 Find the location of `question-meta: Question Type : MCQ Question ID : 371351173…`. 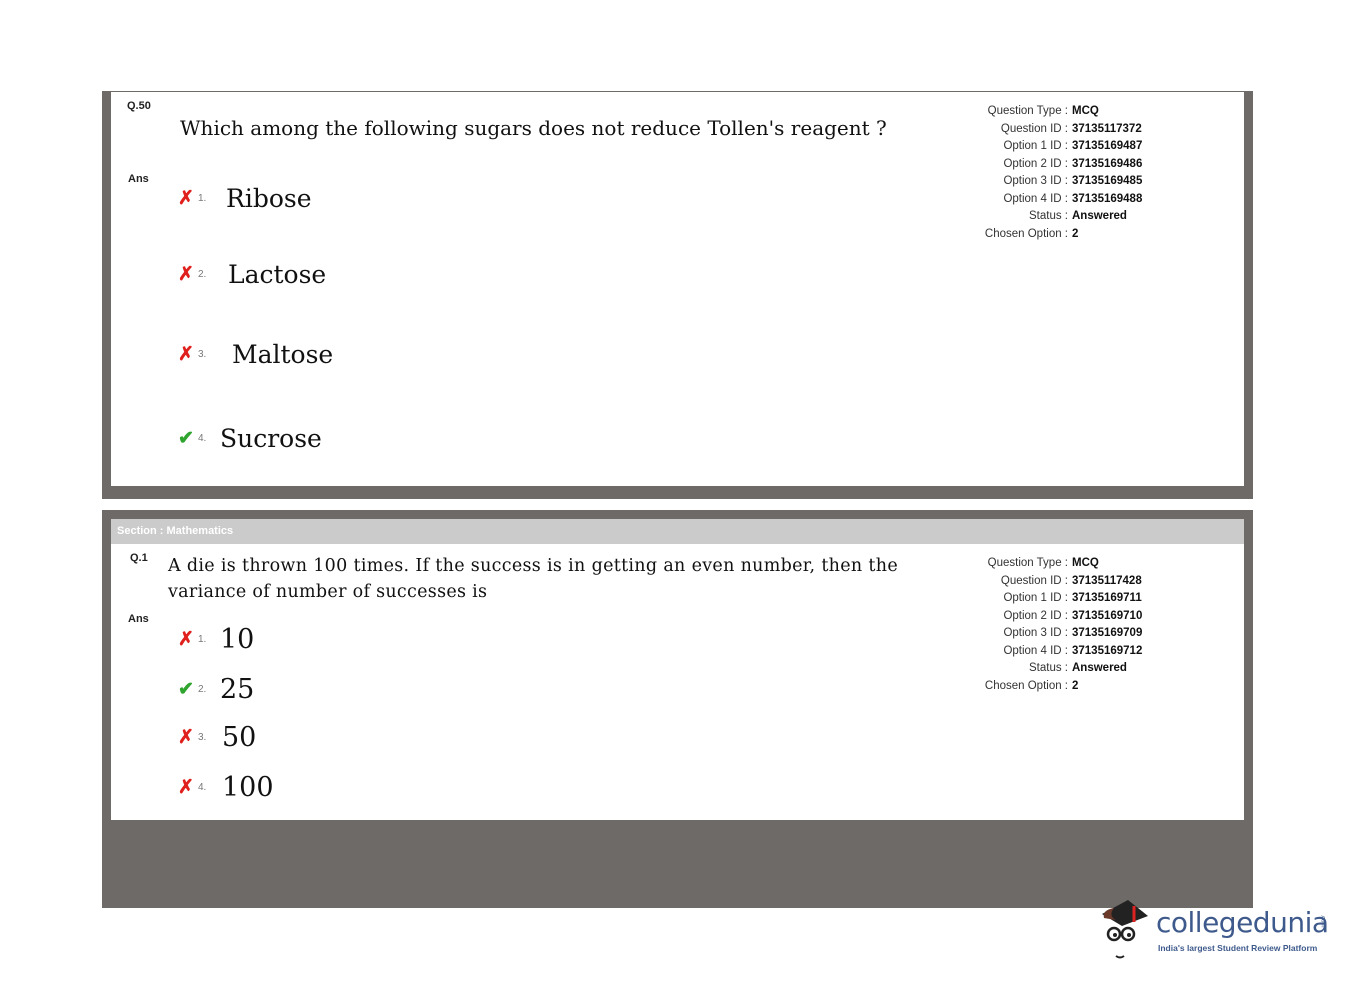

question-meta: Question Type : MCQ Question ID : 371351173… is located at coordinates (1048, 173).